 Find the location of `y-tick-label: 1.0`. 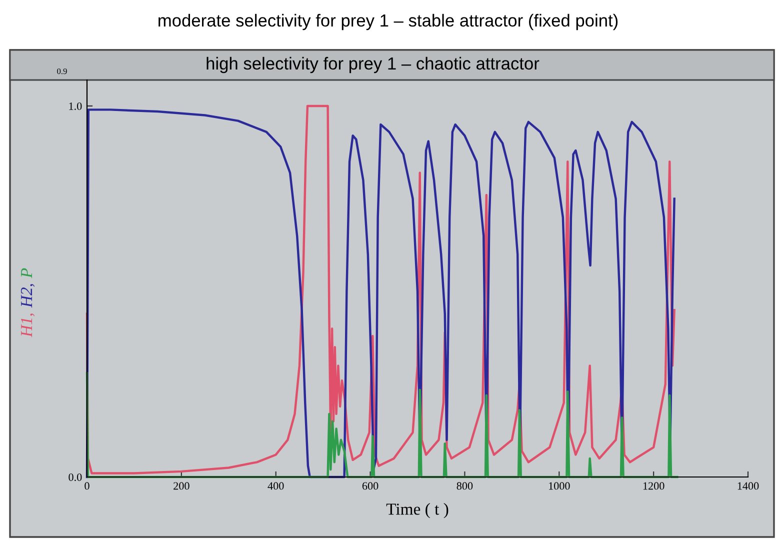

y-tick-label: 1.0 is located at coordinates (75, 106).